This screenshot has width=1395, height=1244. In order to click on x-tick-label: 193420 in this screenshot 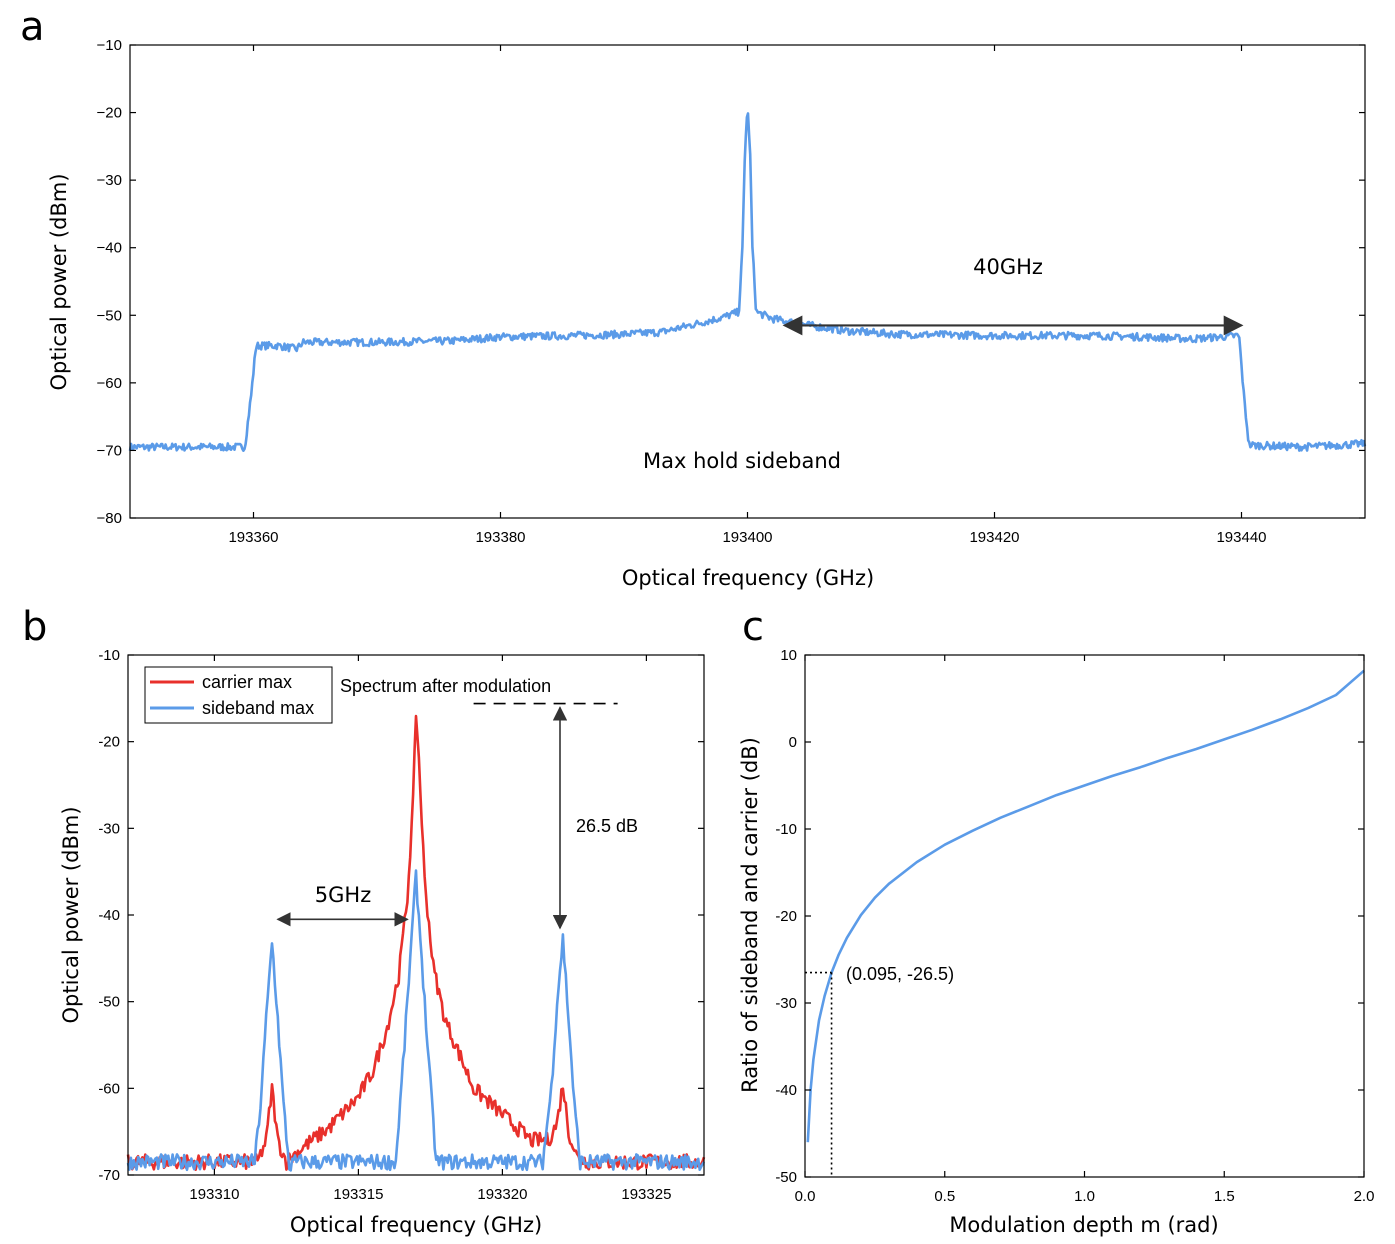, I will do `click(994, 537)`.